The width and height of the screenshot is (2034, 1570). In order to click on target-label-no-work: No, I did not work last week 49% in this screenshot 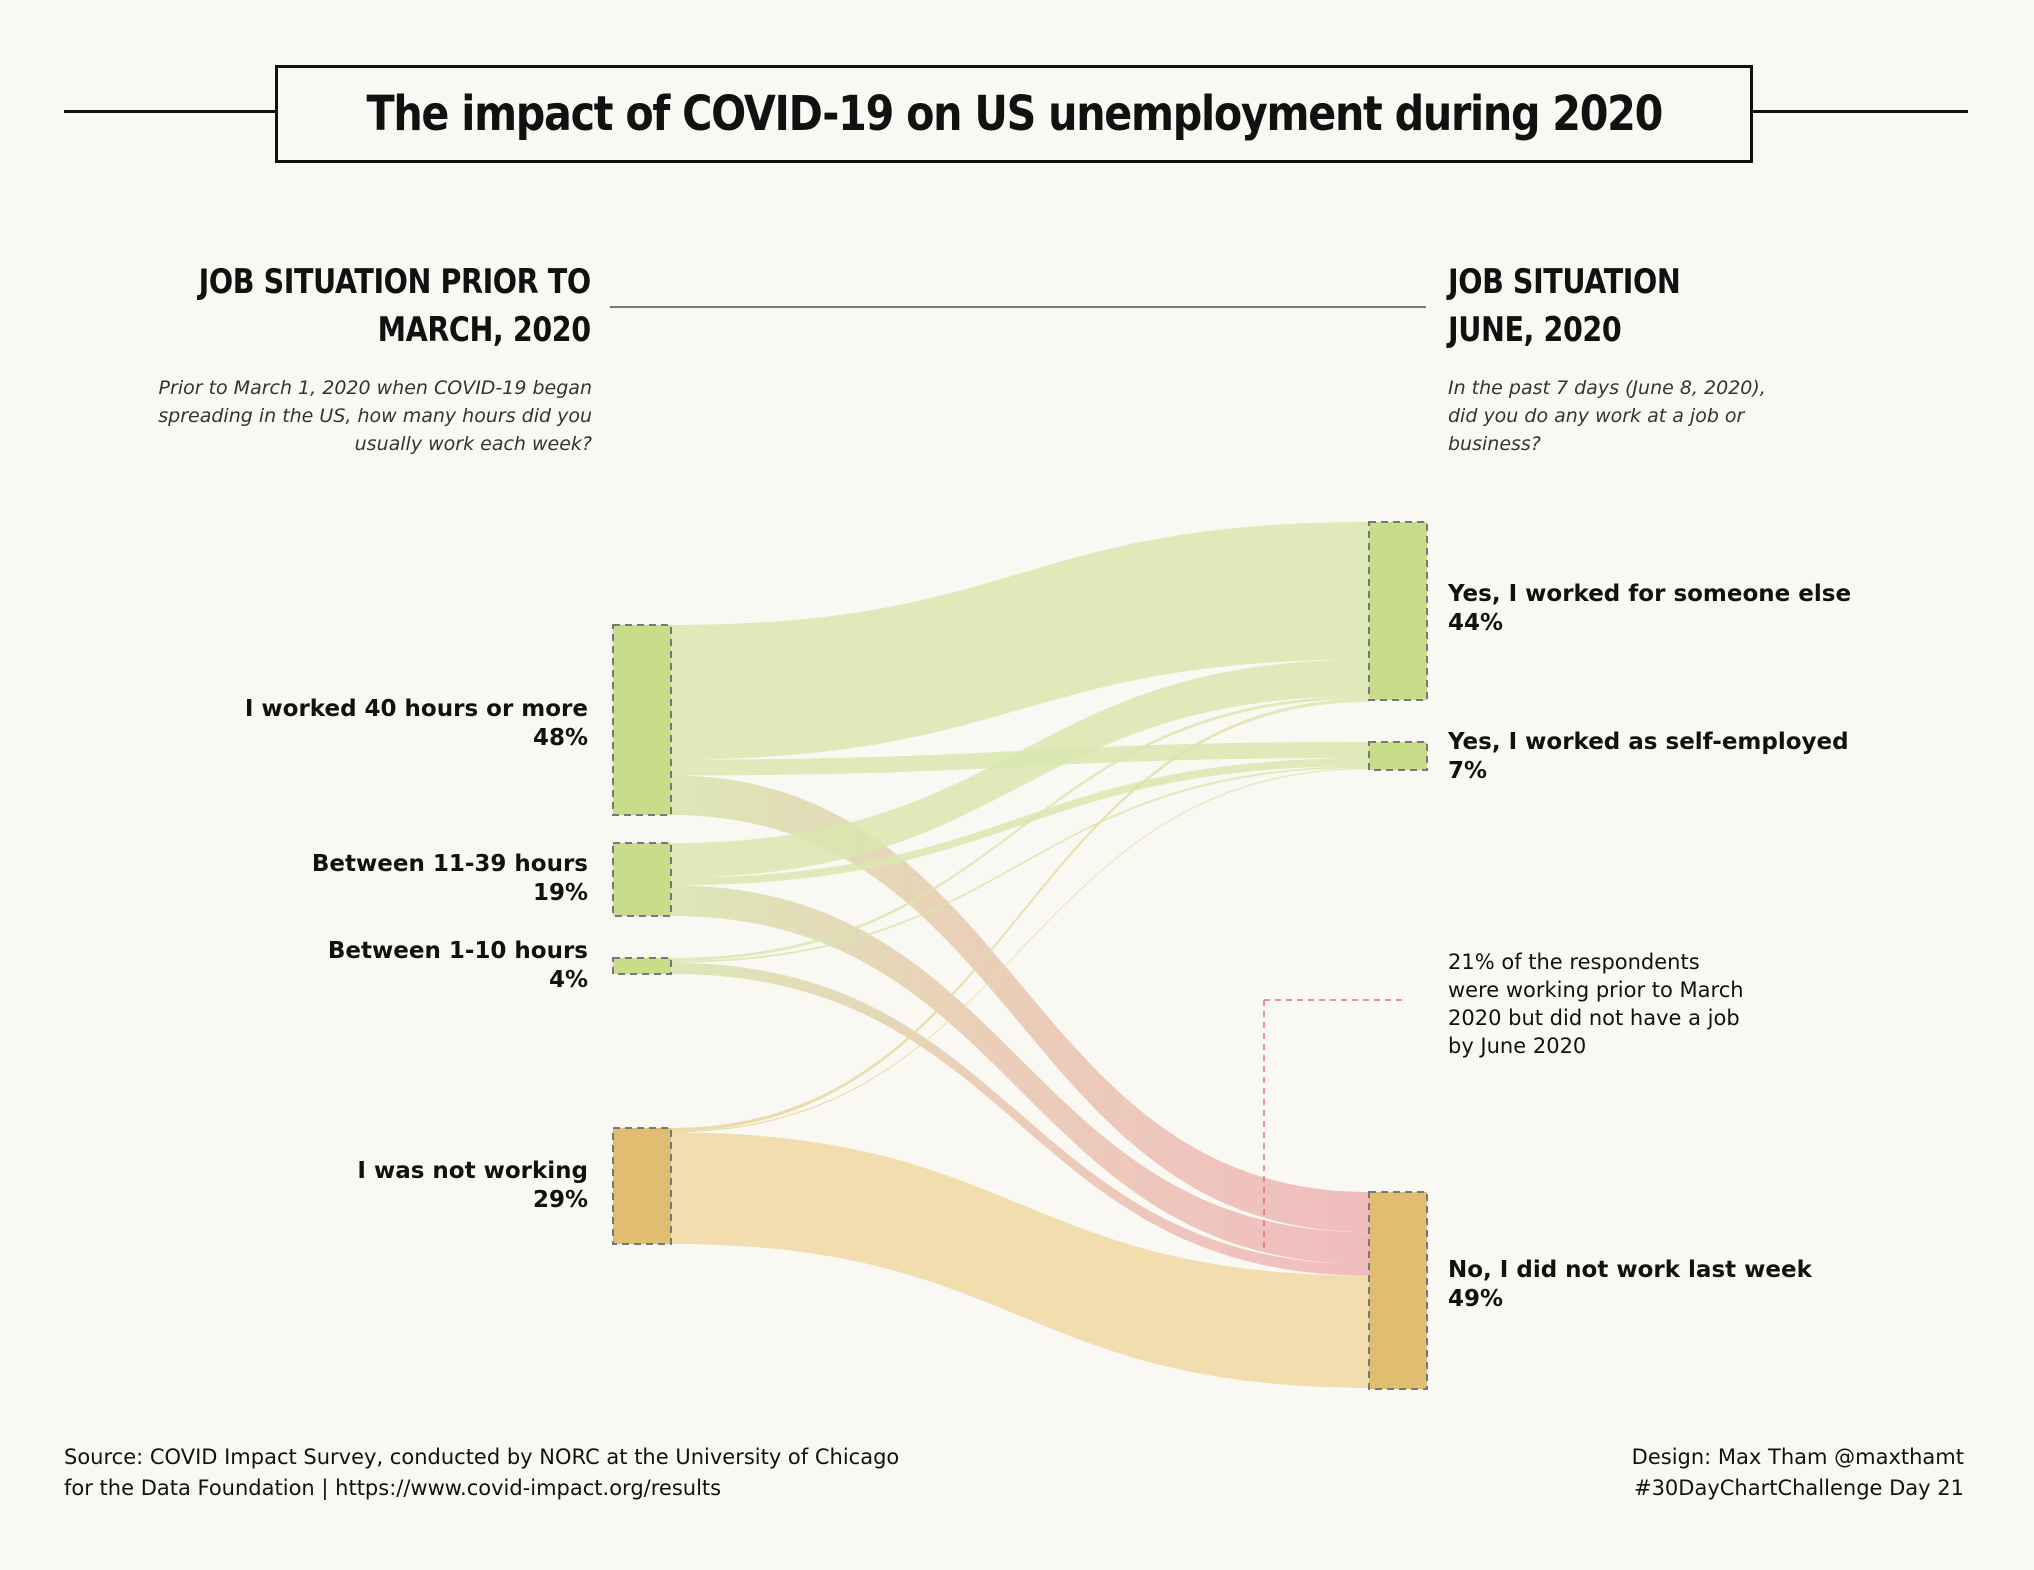, I will do `click(1630, 1285)`.